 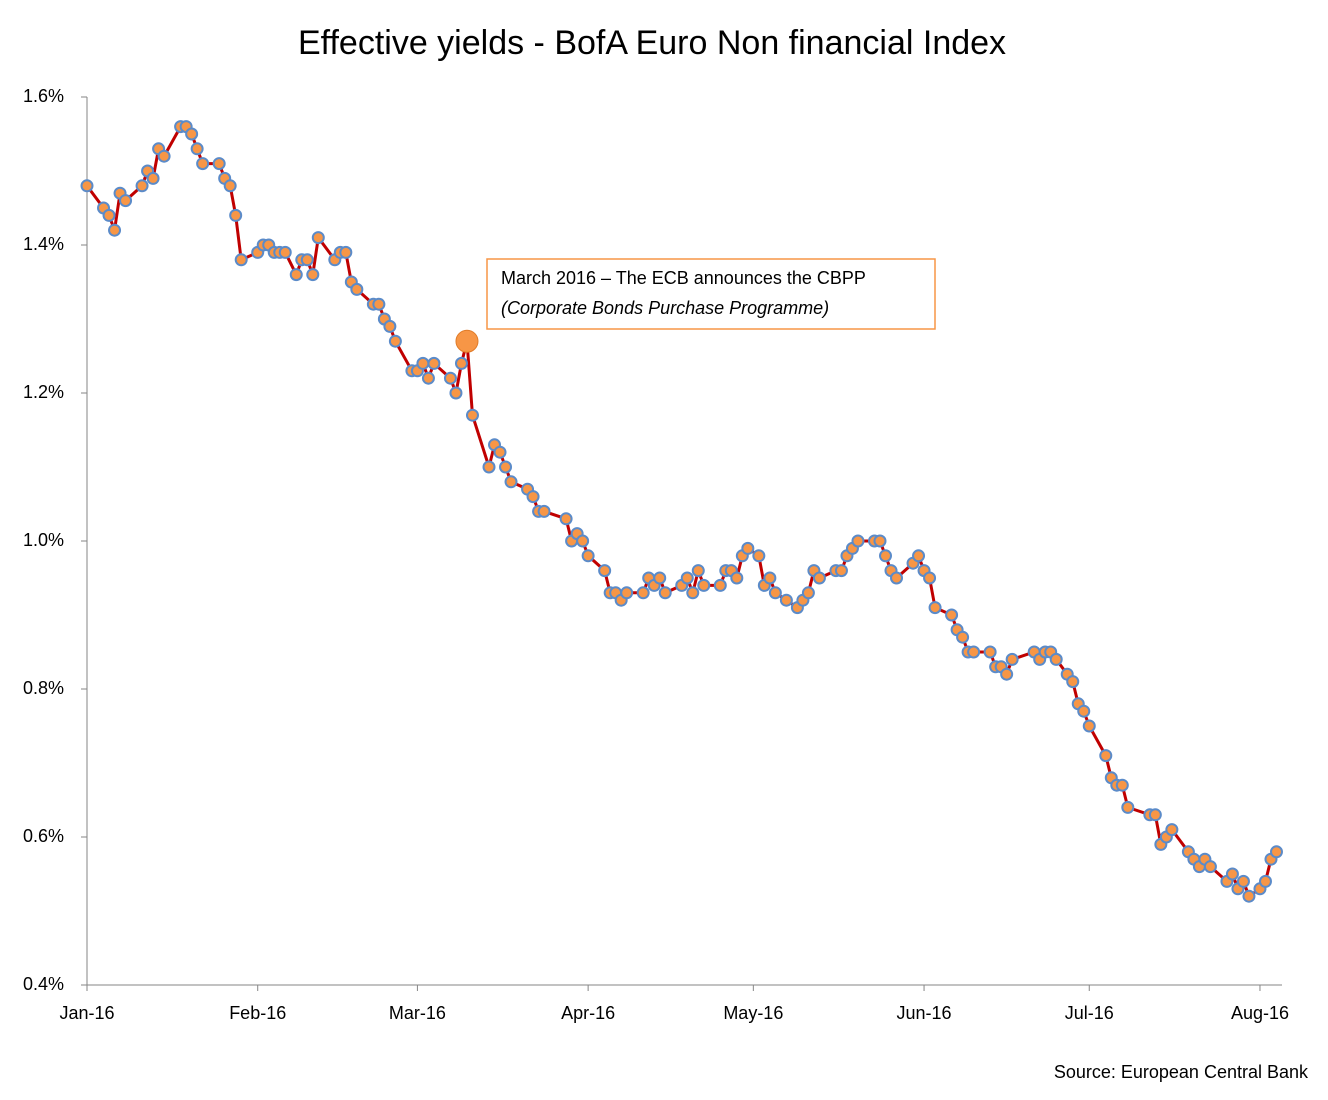 What do you see at coordinates (588, 1013) in the screenshot?
I see `x-tick-label: Apr-16` at bounding box center [588, 1013].